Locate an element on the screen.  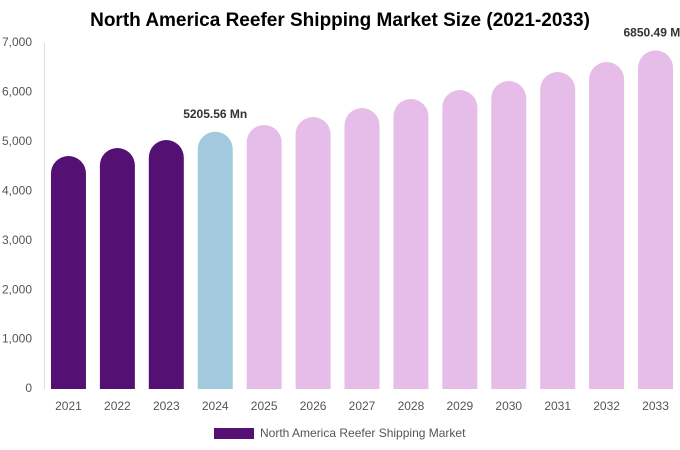
x-tick-label: 2024 is located at coordinates (215, 406).